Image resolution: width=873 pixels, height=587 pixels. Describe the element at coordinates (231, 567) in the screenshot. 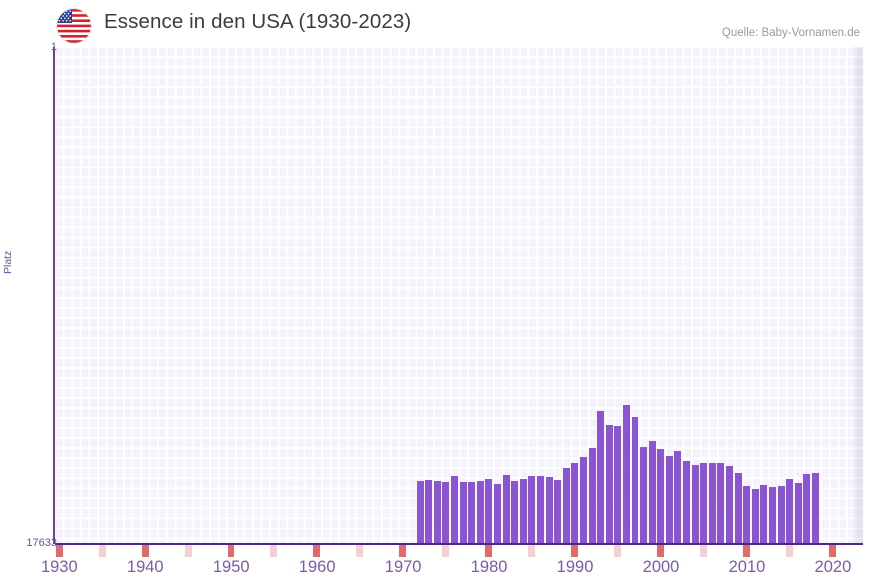

I see `x-tick-label: 1950` at that location.